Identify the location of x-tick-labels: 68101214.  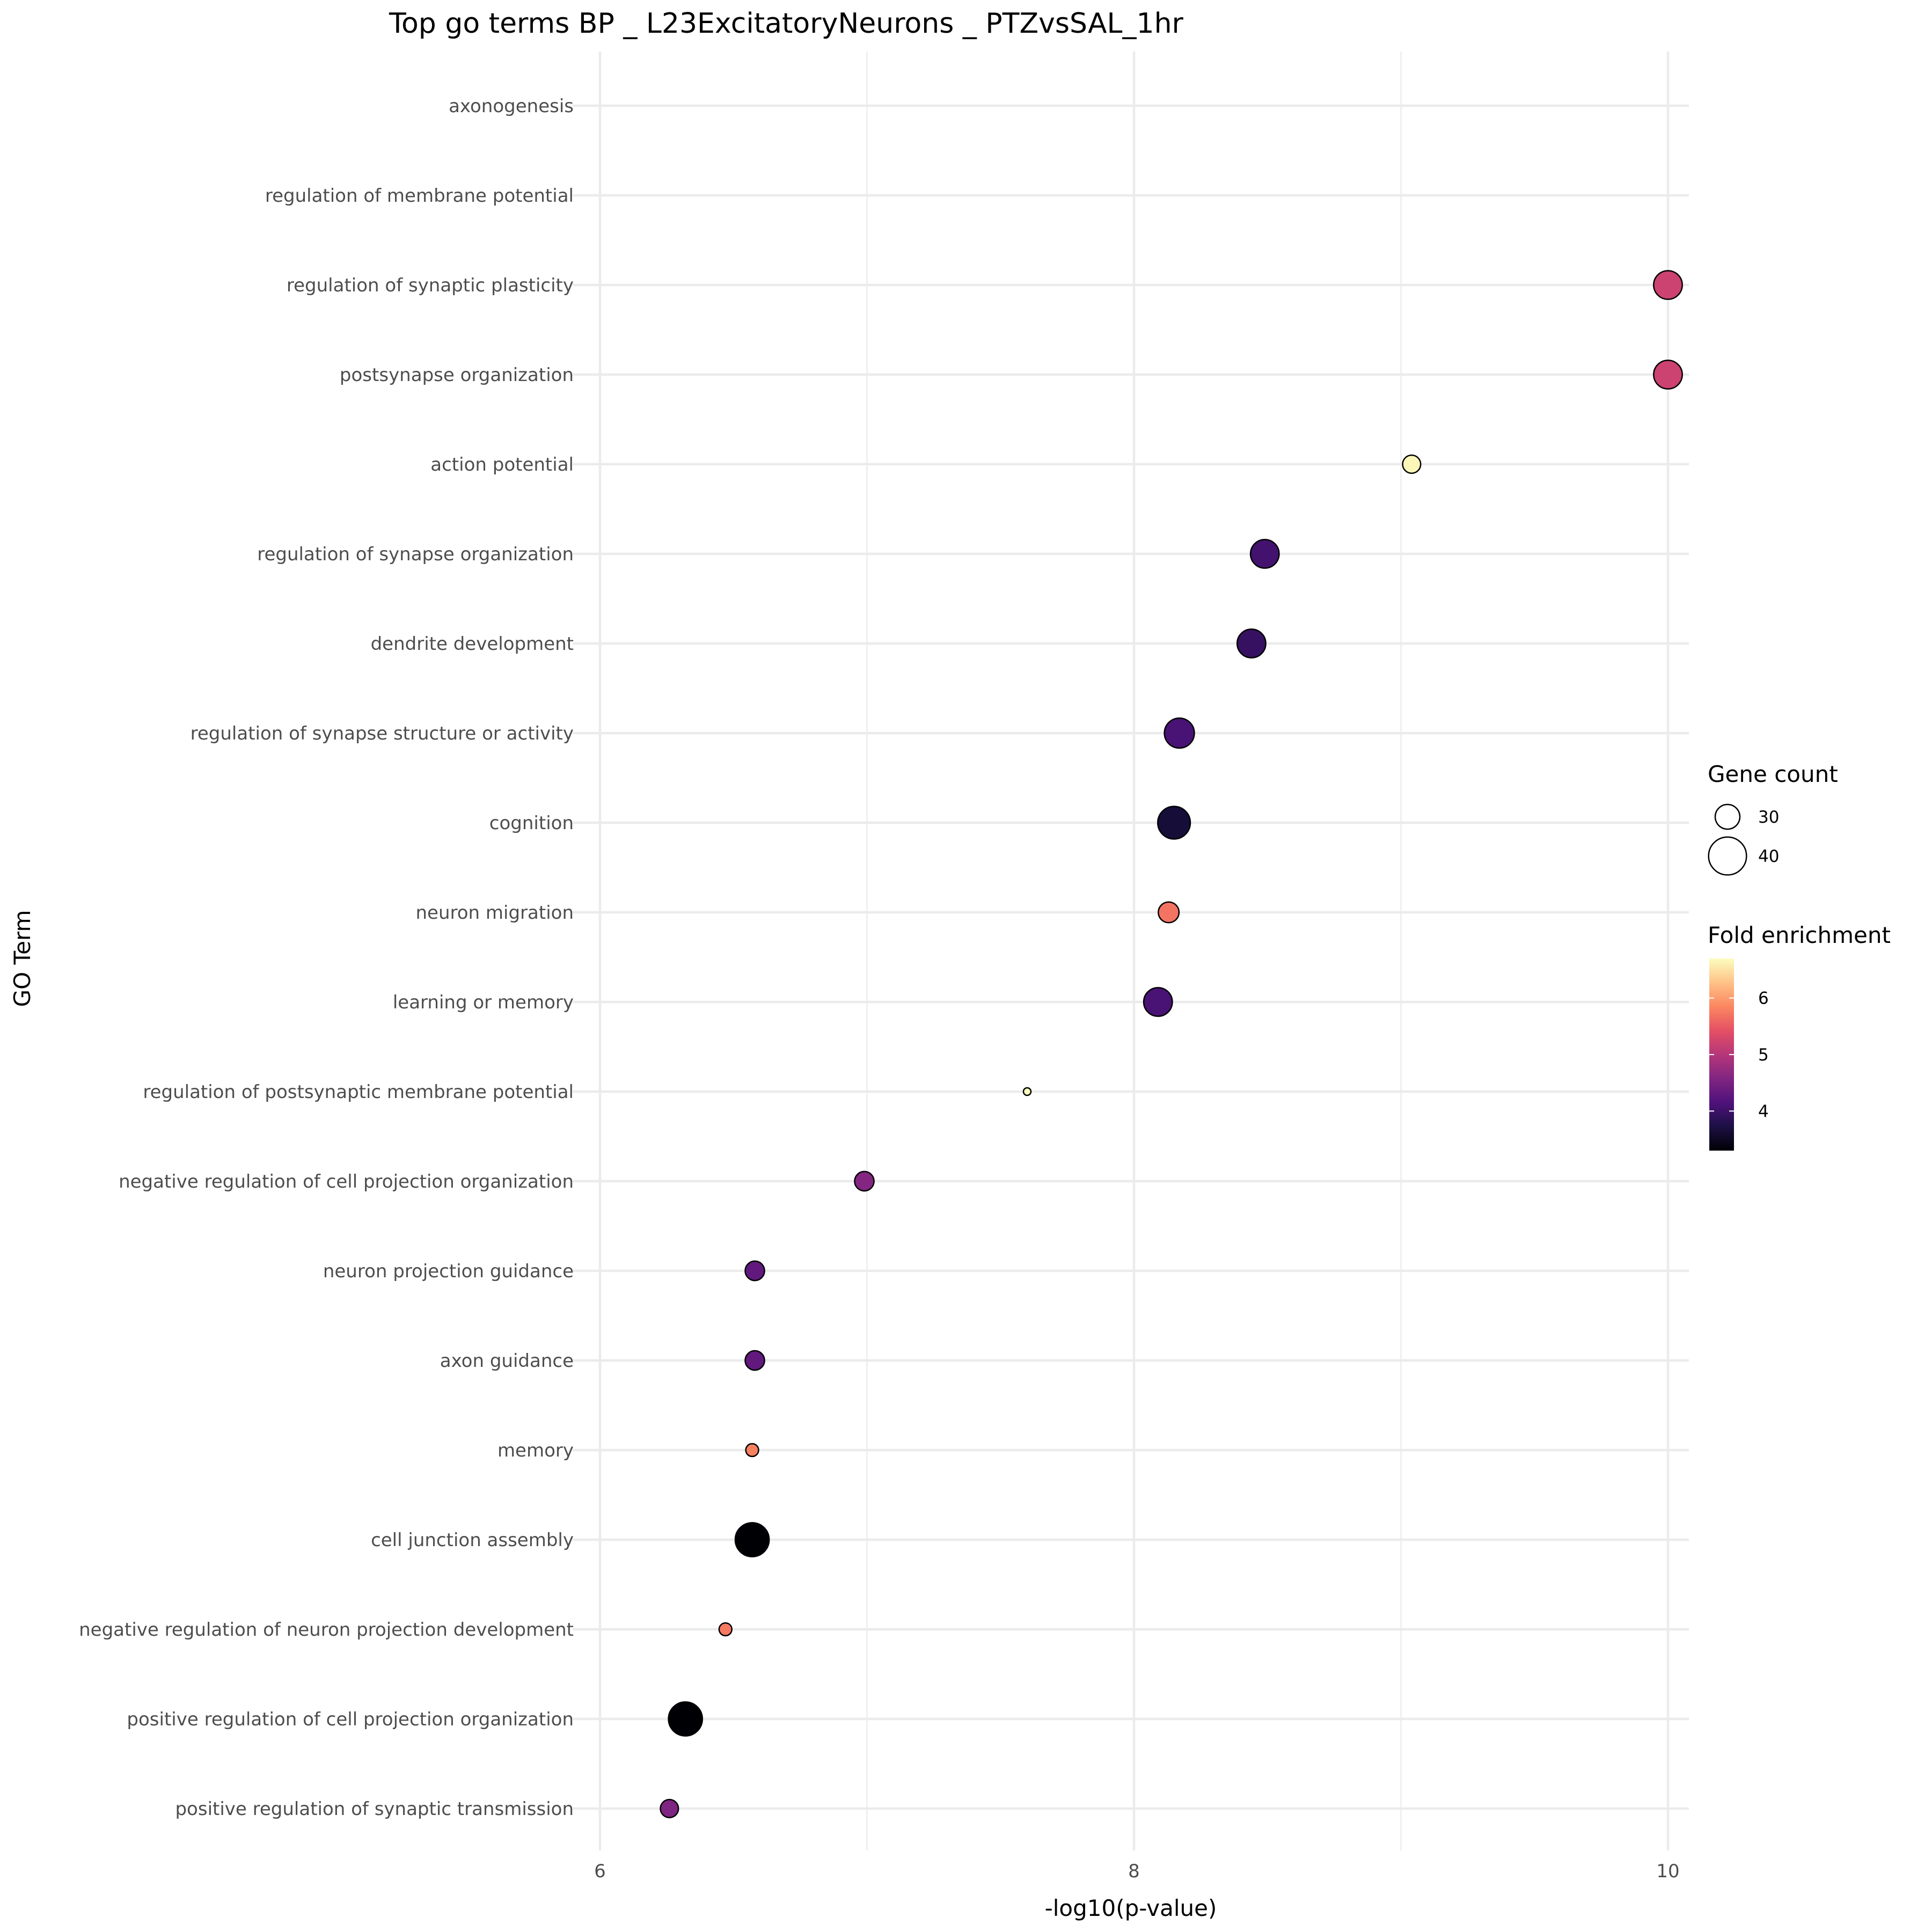
(1136, 1871).